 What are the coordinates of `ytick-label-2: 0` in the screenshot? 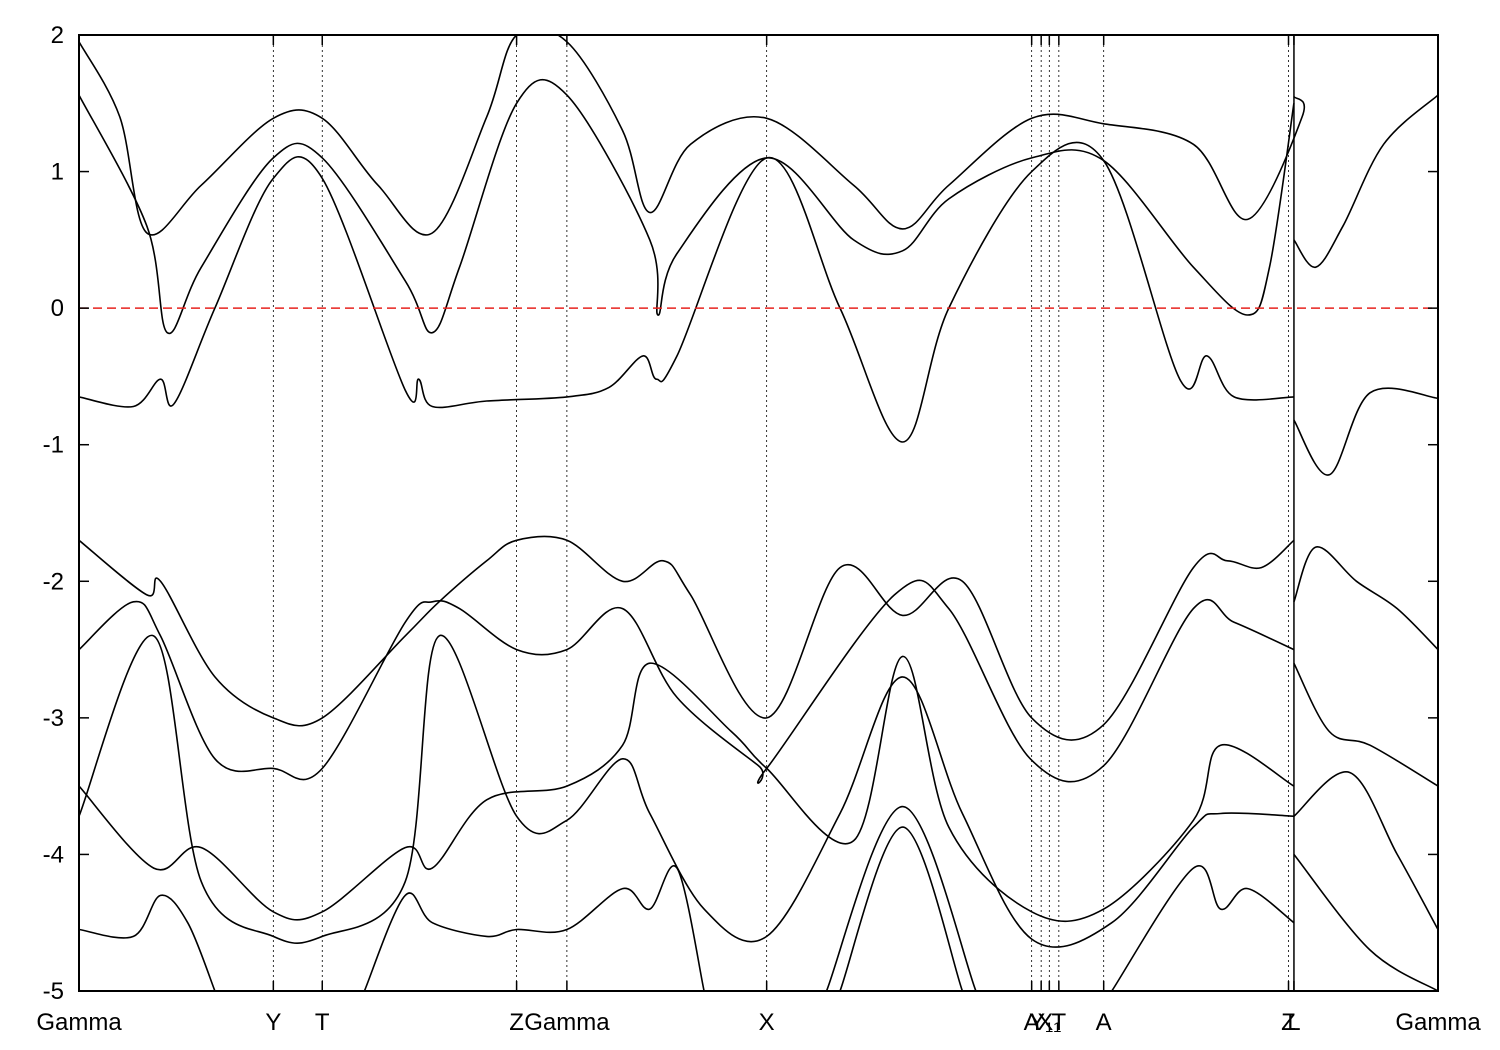 It's located at (57, 308).